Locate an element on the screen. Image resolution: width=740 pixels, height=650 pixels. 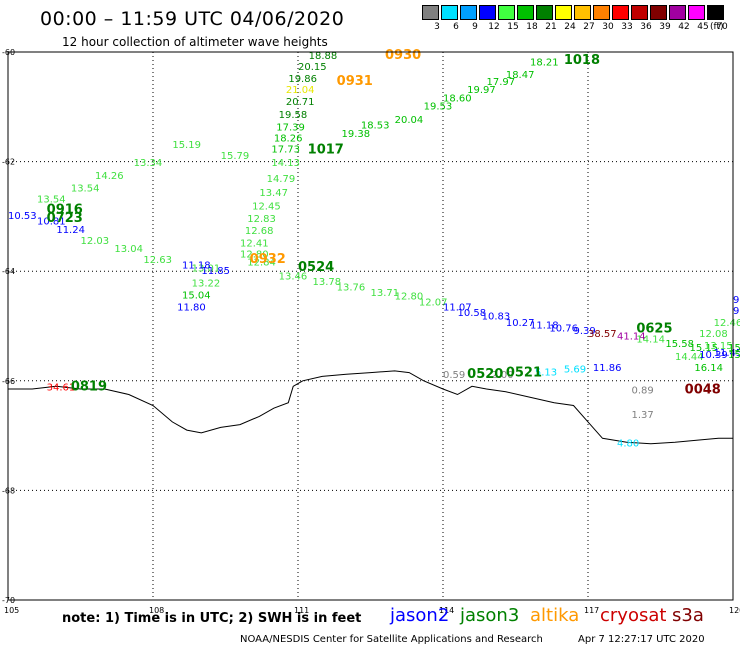
wave-height-label: 12.03 is located at coordinates (95, 241).